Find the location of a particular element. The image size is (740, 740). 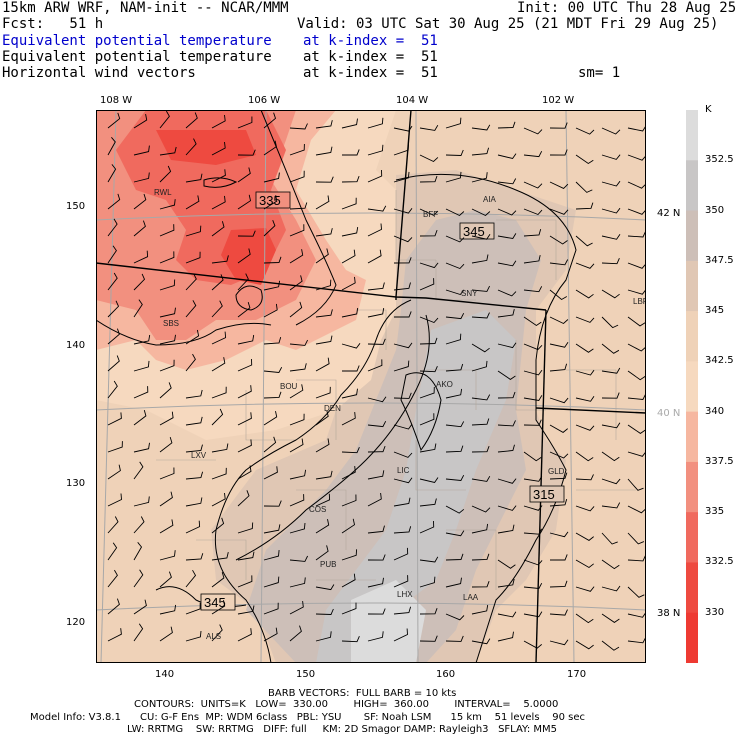

color-scale-bar is located at coordinates (692, 386).